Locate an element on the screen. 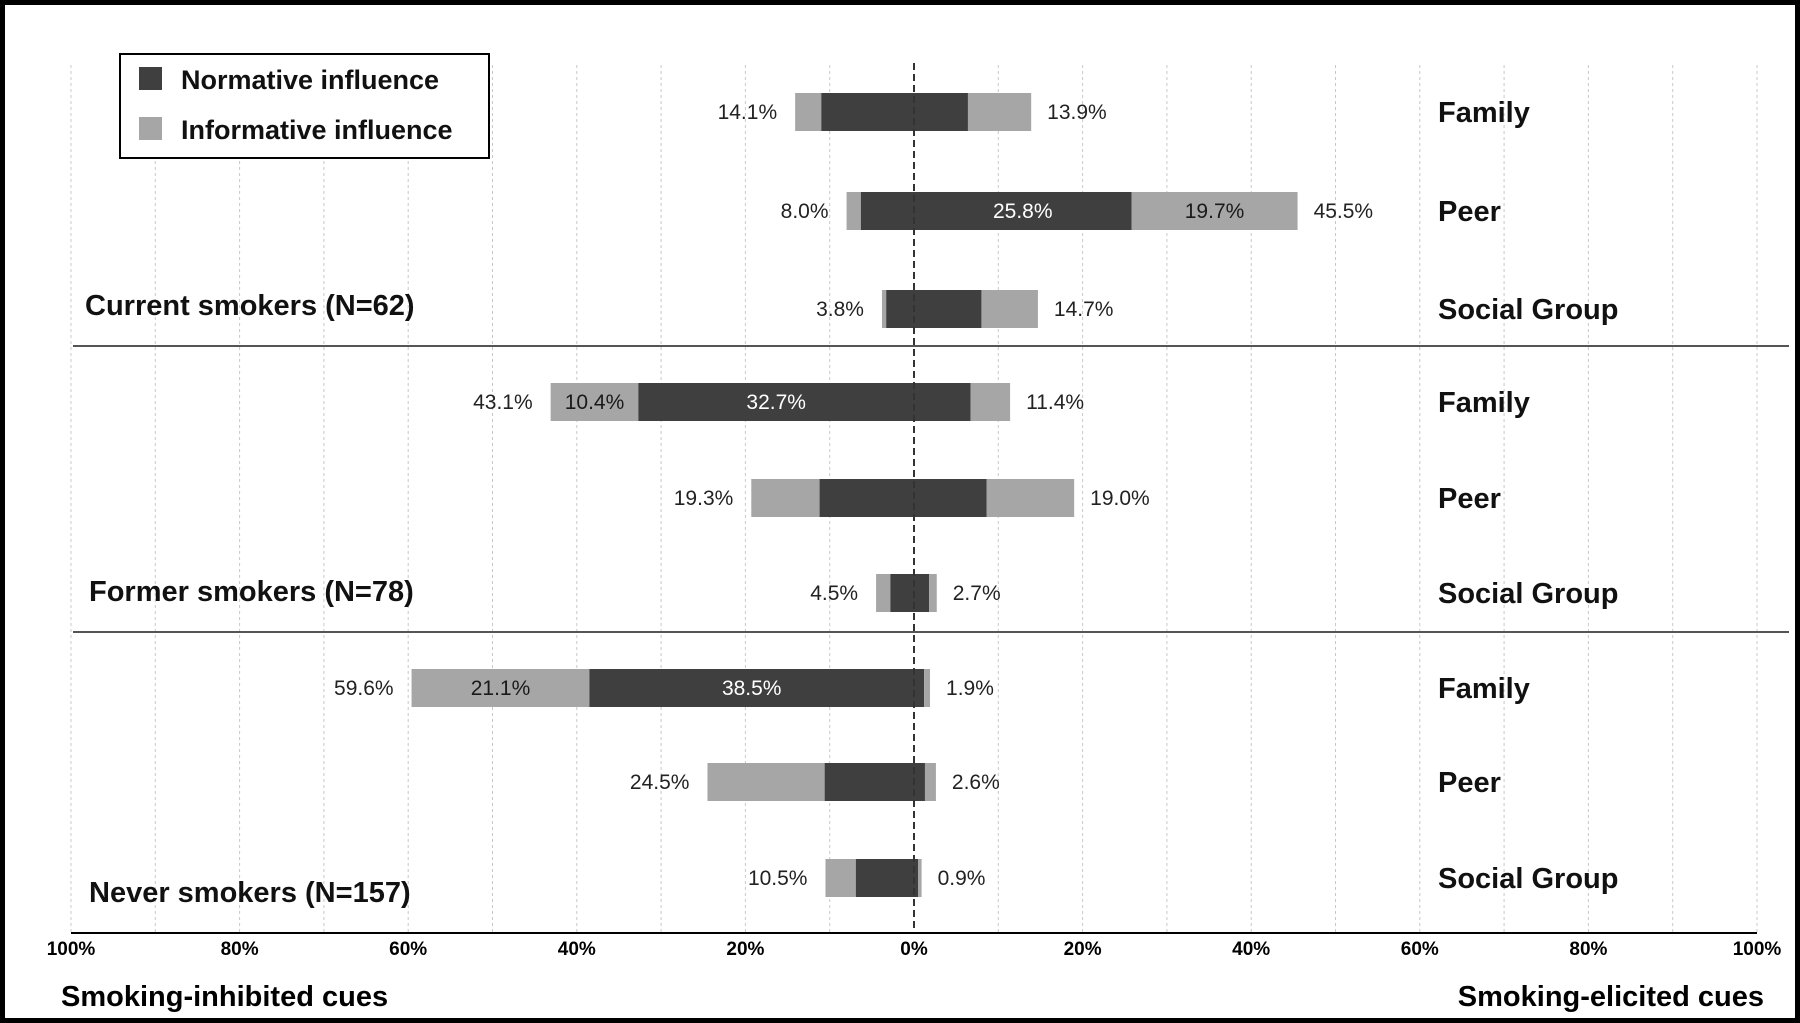 Image resolution: width=1800 pixels, height=1023 pixels. data-label-left-total: 4.5% is located at coordinates (834, 593).